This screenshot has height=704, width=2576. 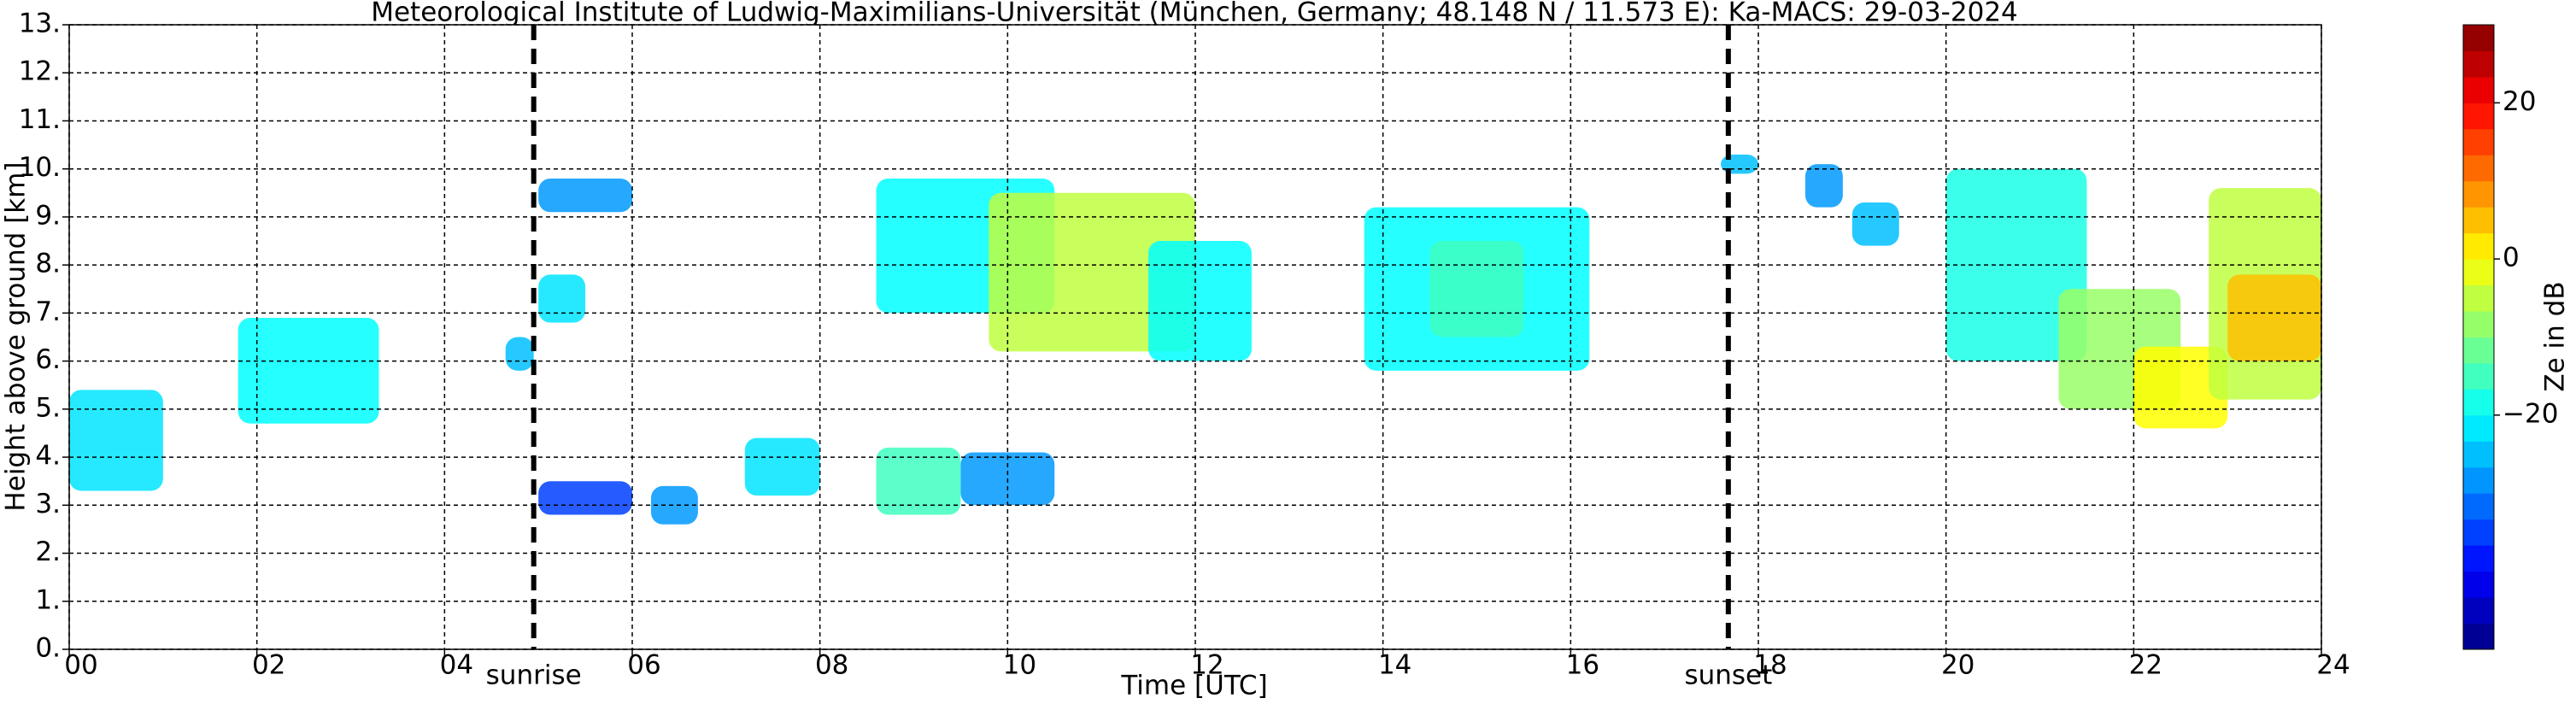 What do you see at coordinates (40, 24) in the screenshot?
I see `y-tick-label: 13.` at bounding box center [40, 24].